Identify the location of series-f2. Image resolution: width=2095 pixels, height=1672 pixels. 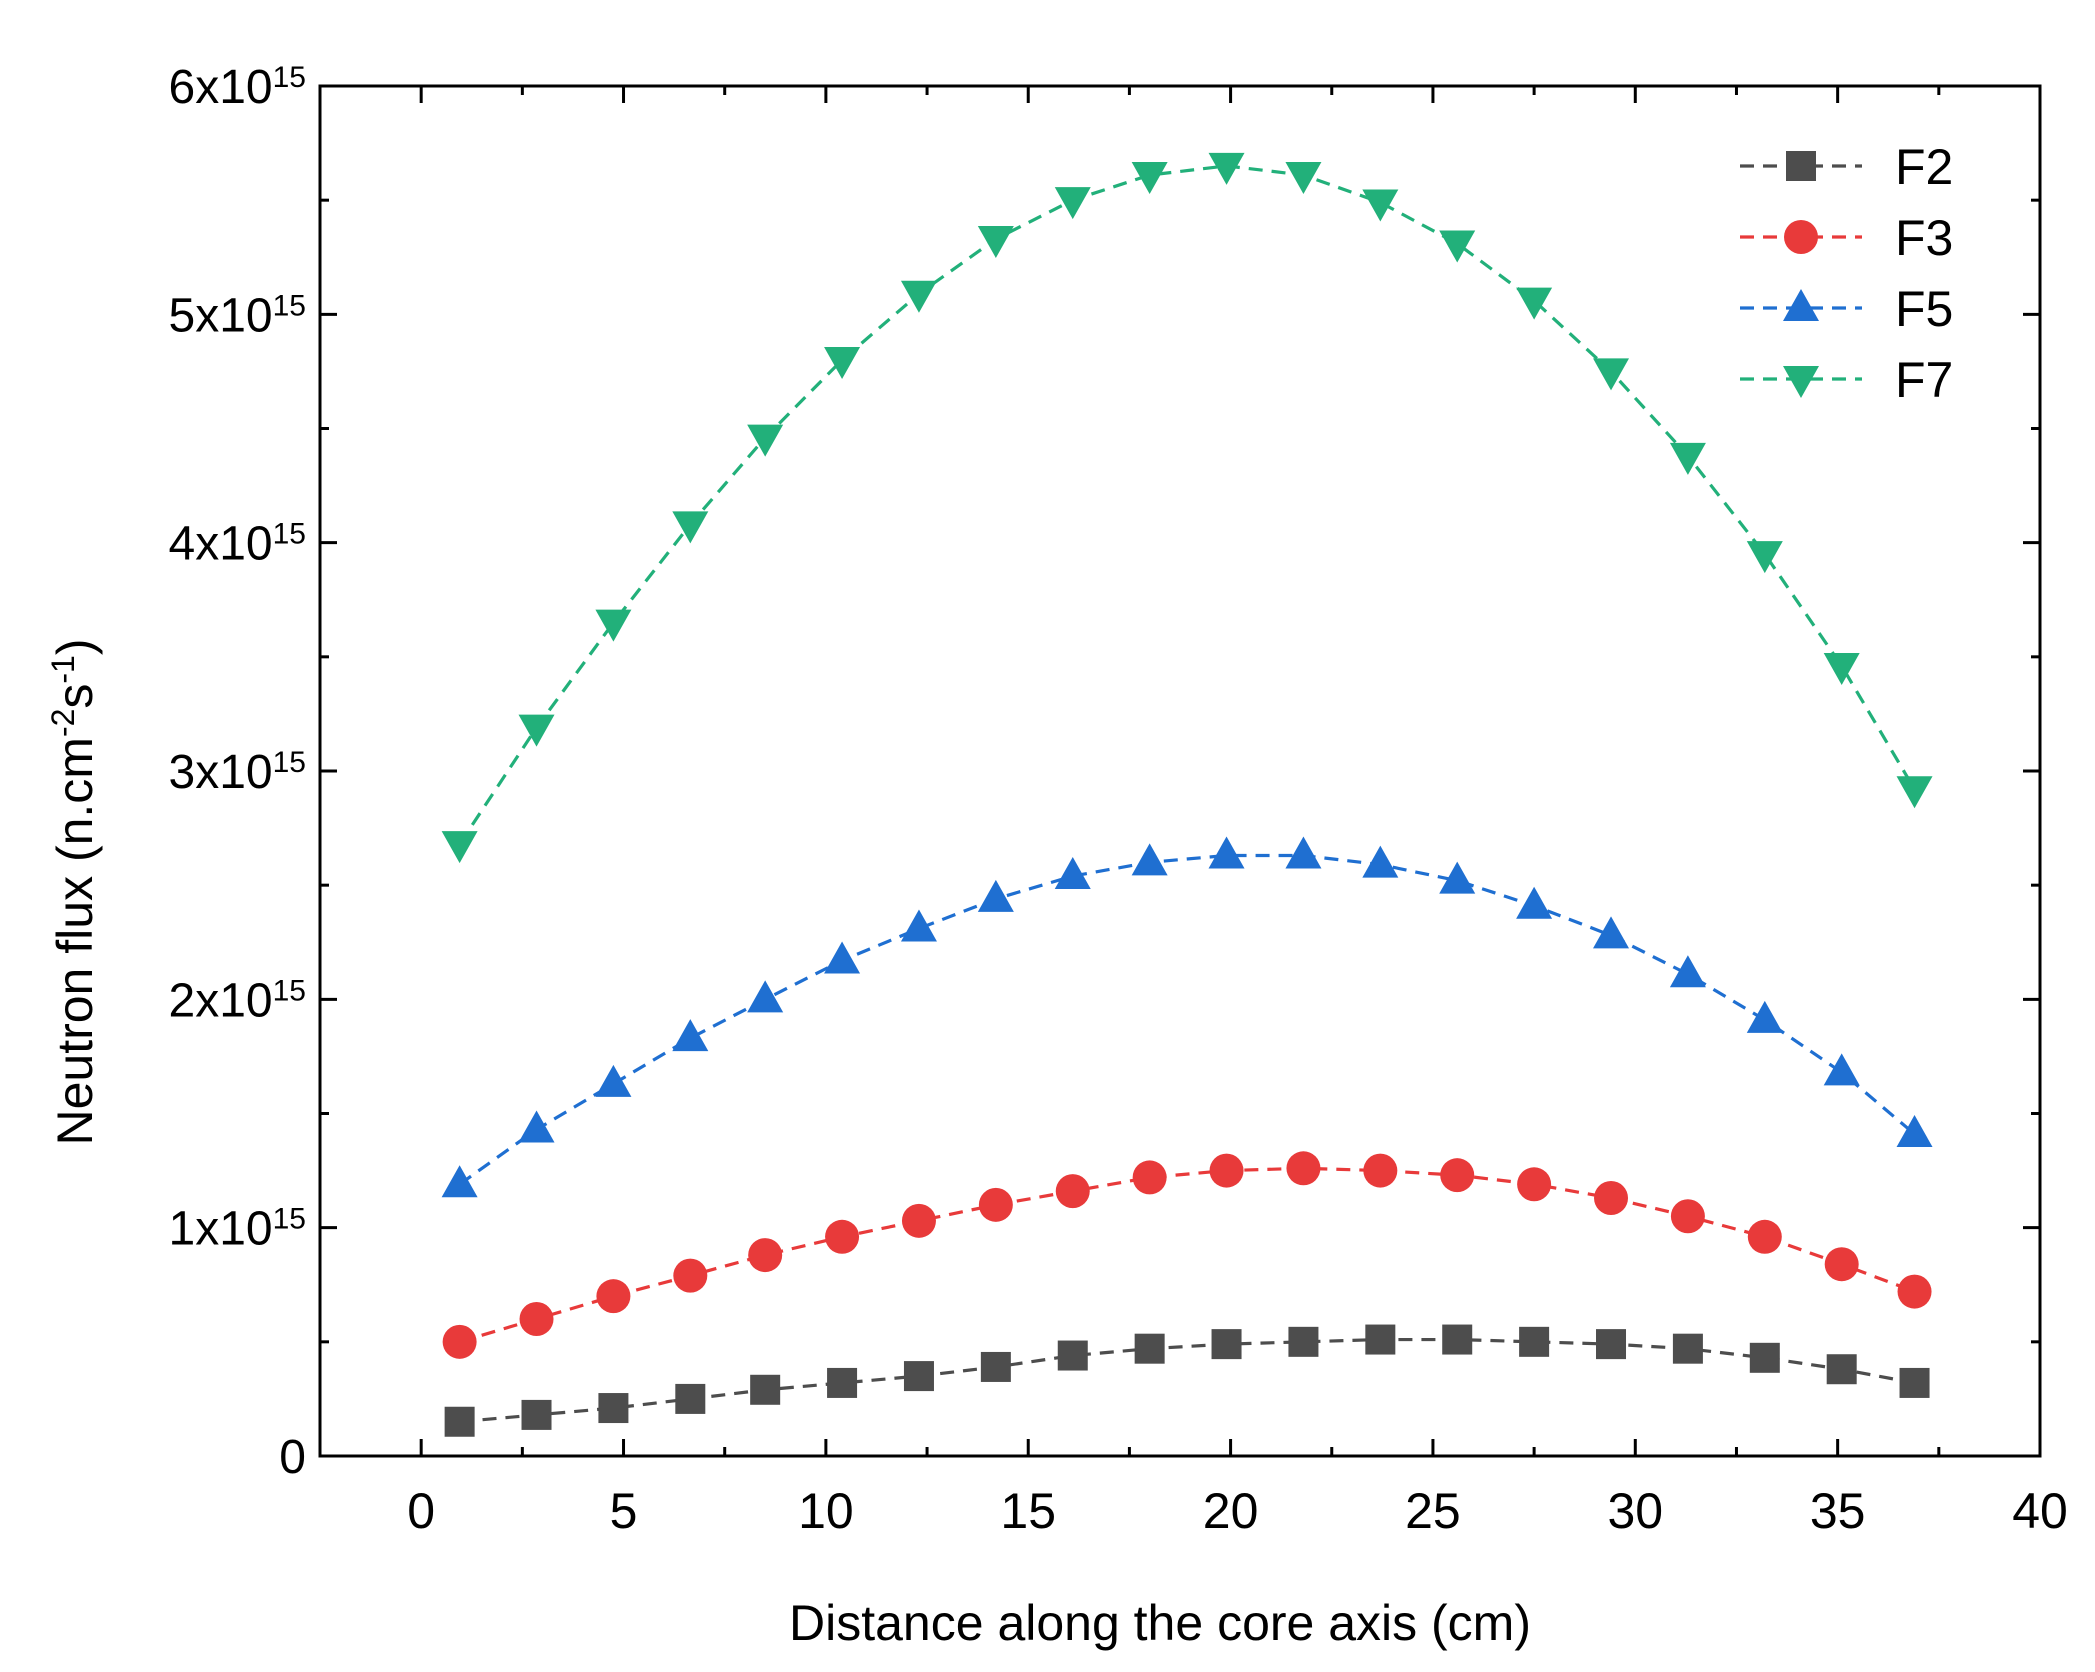
(1187, 1380).